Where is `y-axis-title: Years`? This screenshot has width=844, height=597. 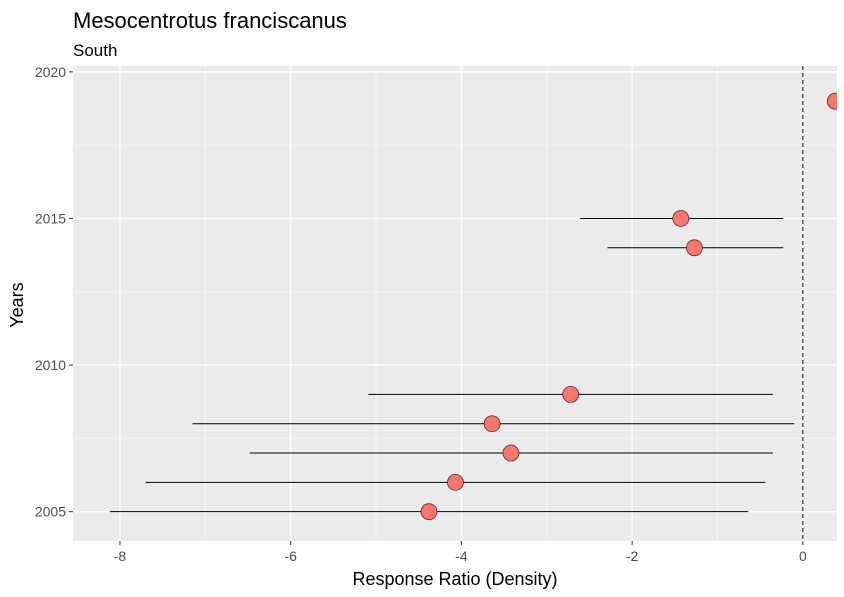 y-axis-title: Years is located at coordinates (17, 304).